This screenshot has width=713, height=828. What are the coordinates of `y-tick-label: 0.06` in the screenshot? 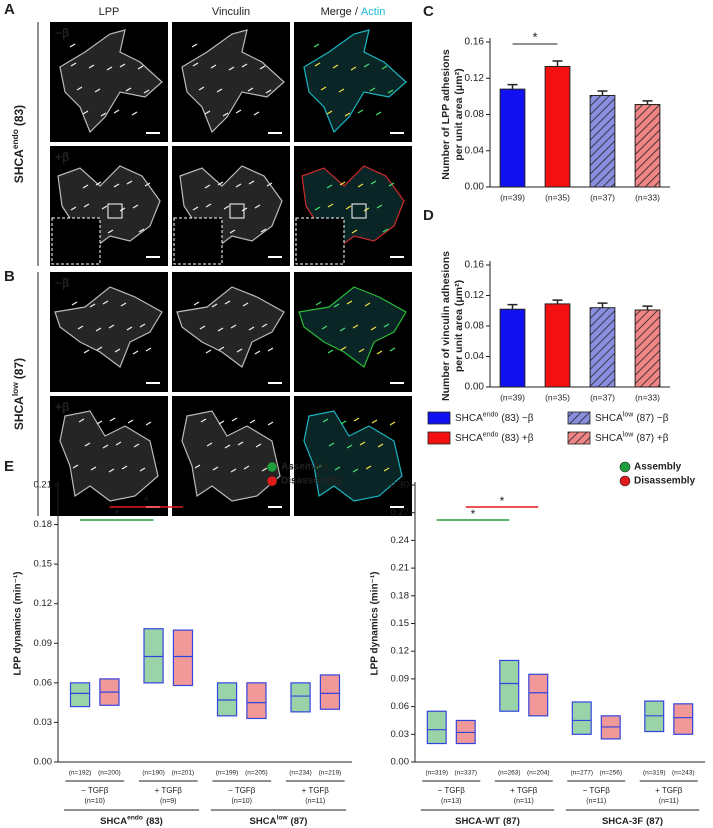 It's located at (400, 706).